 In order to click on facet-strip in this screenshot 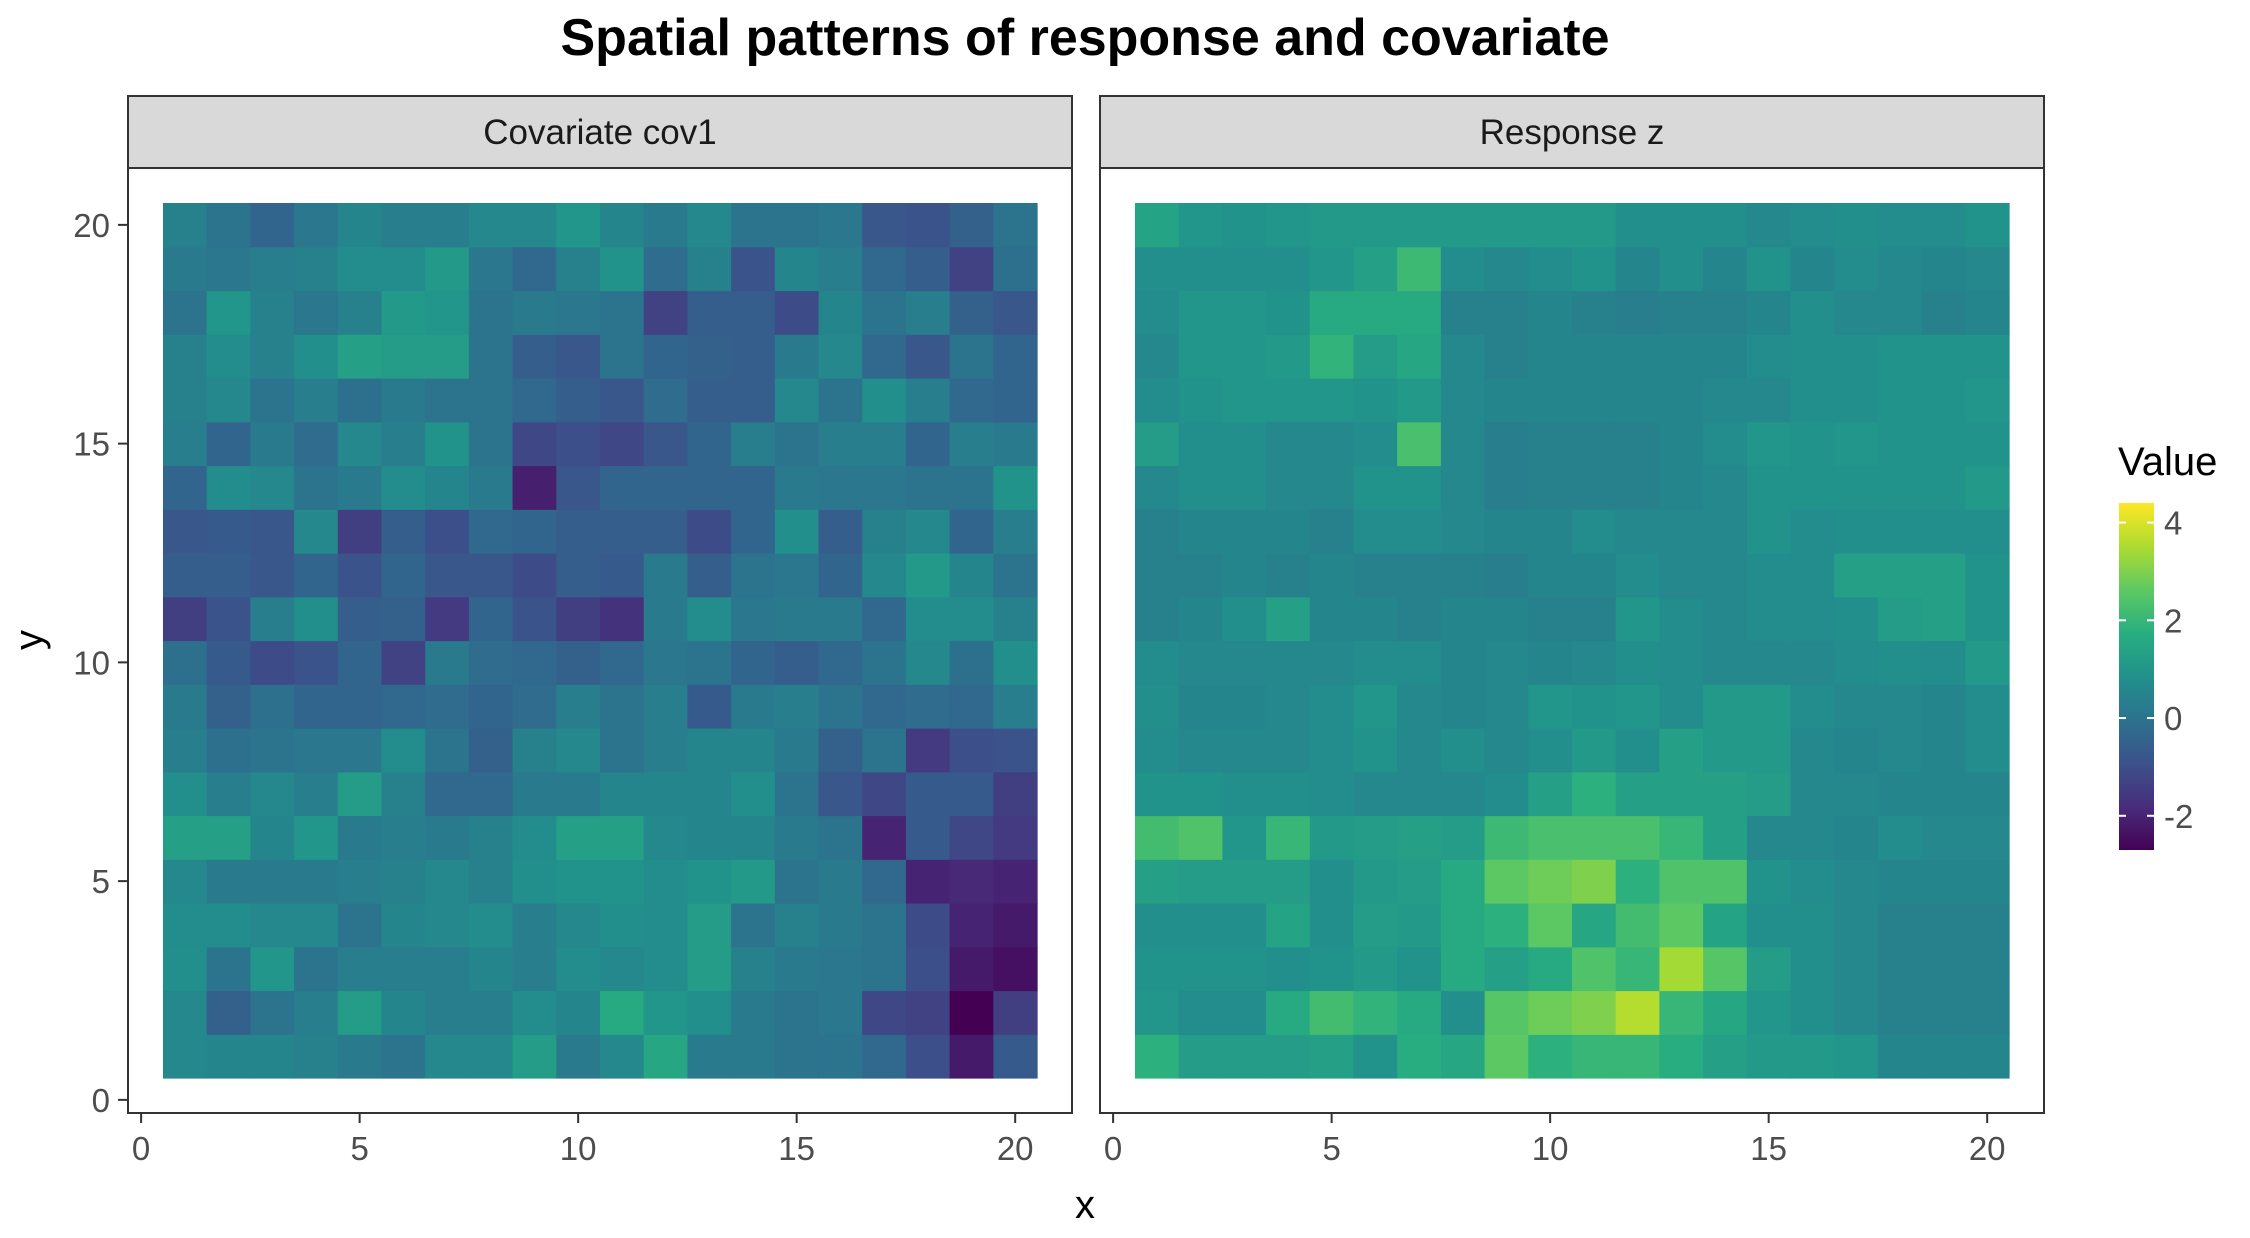, I will do `click(600, 132)`.